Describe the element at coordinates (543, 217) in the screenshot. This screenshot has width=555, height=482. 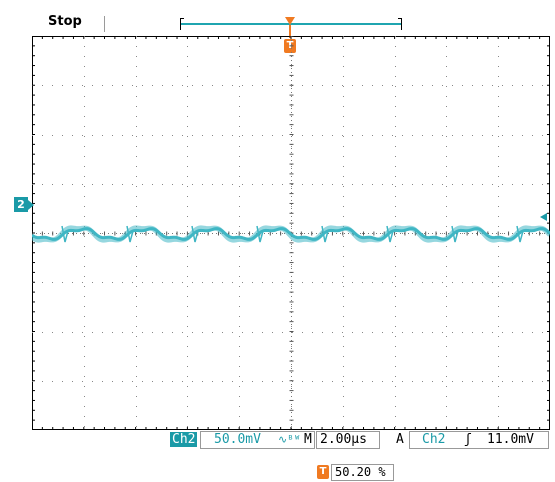
I see `trigger-level-arrow-icon` at that location.